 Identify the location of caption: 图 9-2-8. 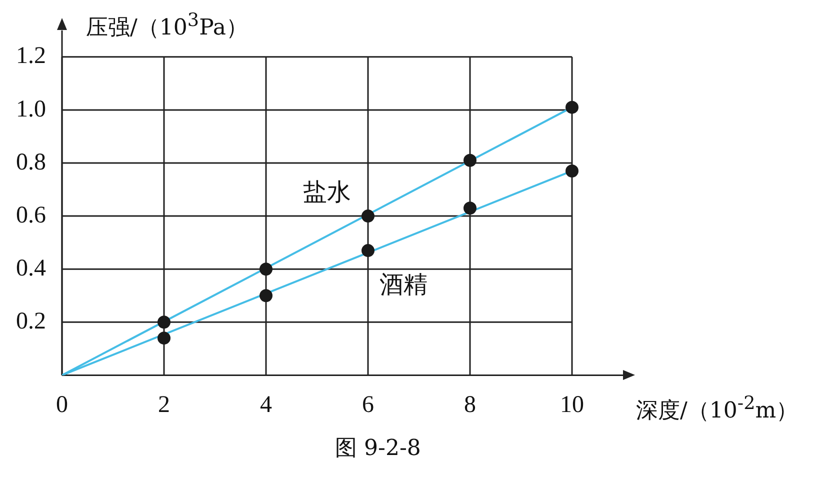
(378, 449).